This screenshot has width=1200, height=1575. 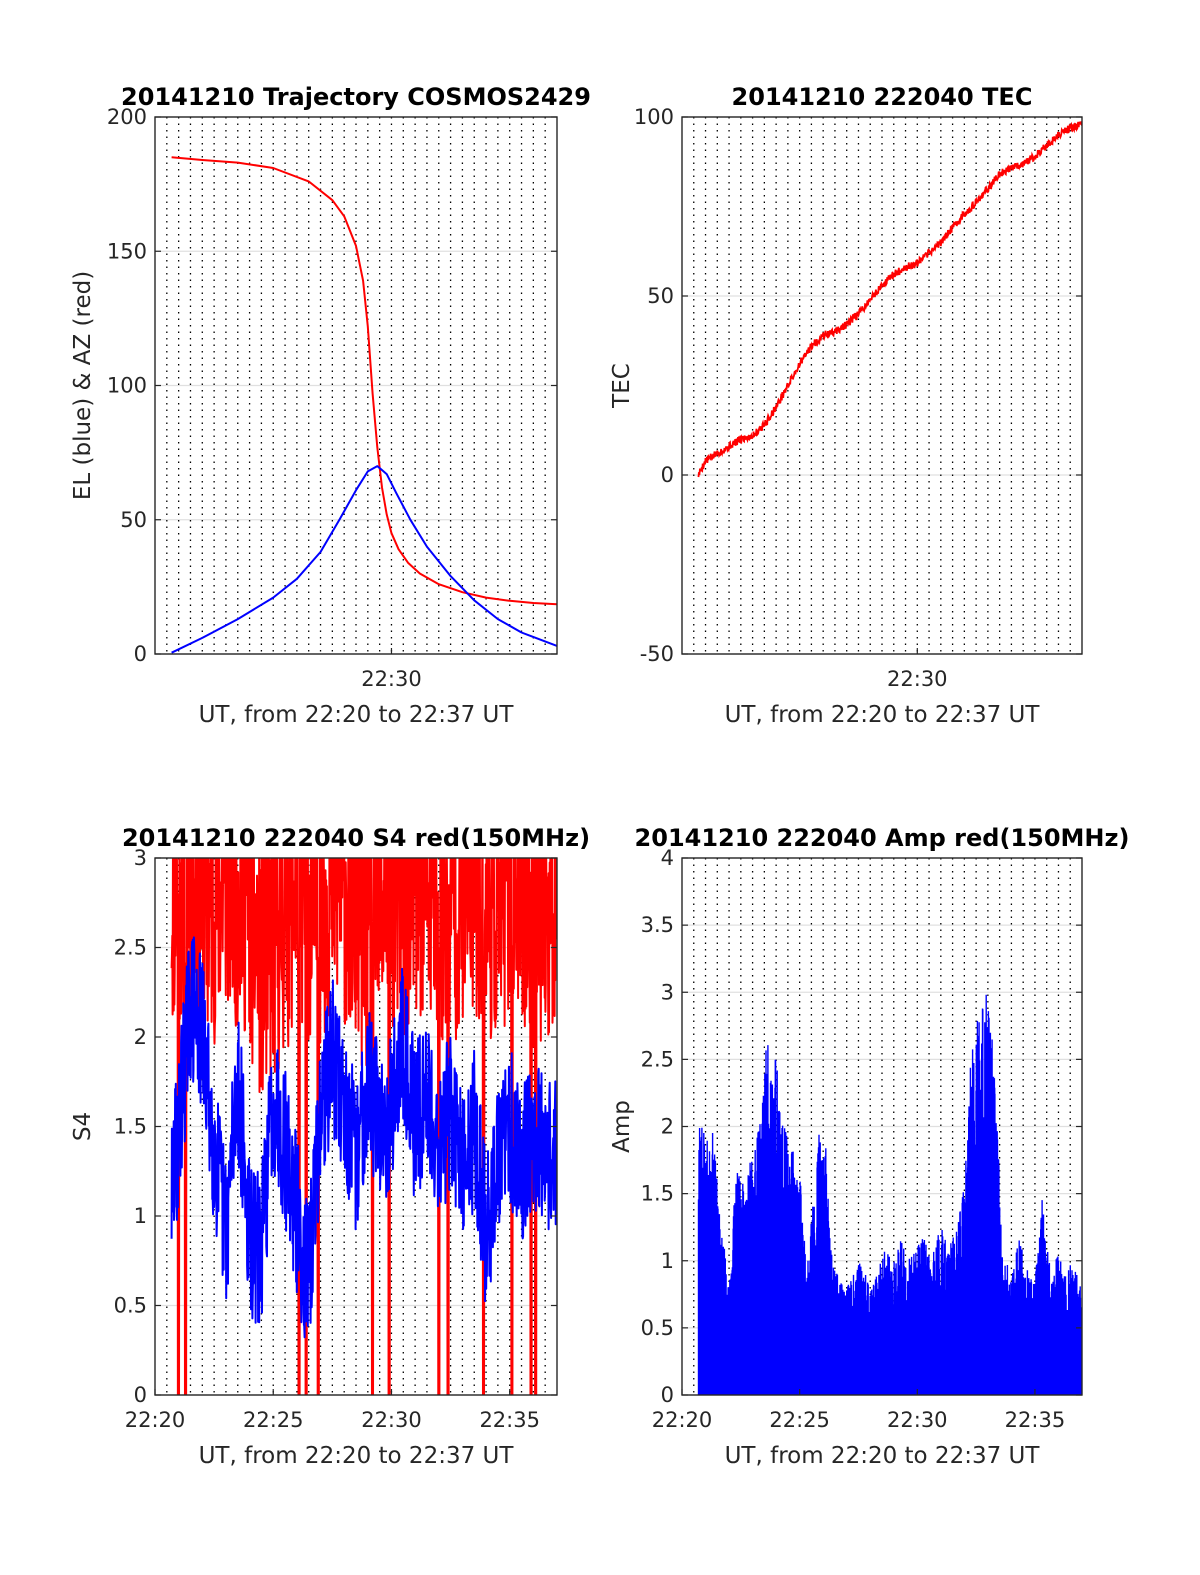 I want to click on axes-box, so click(x=882, y=385).